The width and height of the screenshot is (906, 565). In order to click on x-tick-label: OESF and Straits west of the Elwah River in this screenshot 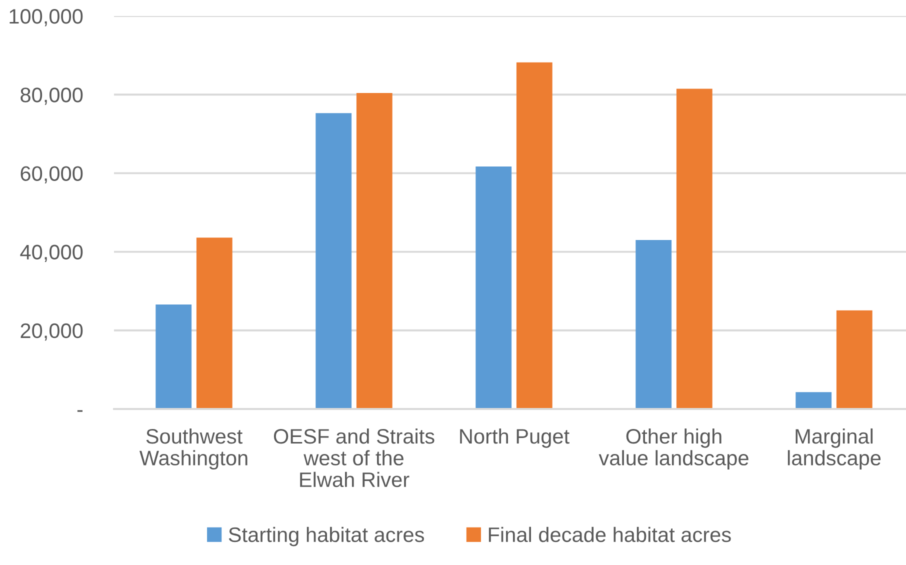, I will do `click(354, 458)`.